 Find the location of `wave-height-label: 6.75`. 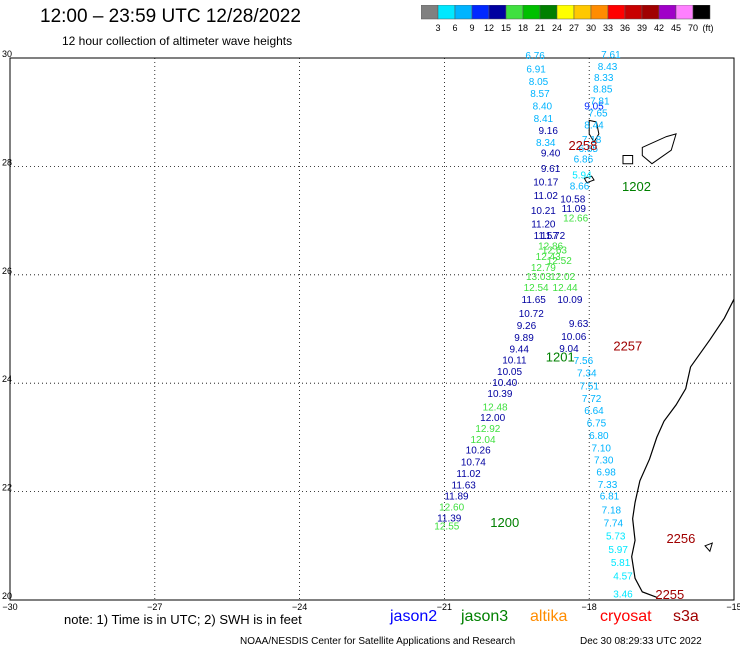

wave-height-label: 6.75 is located at coordinates (597, 424).